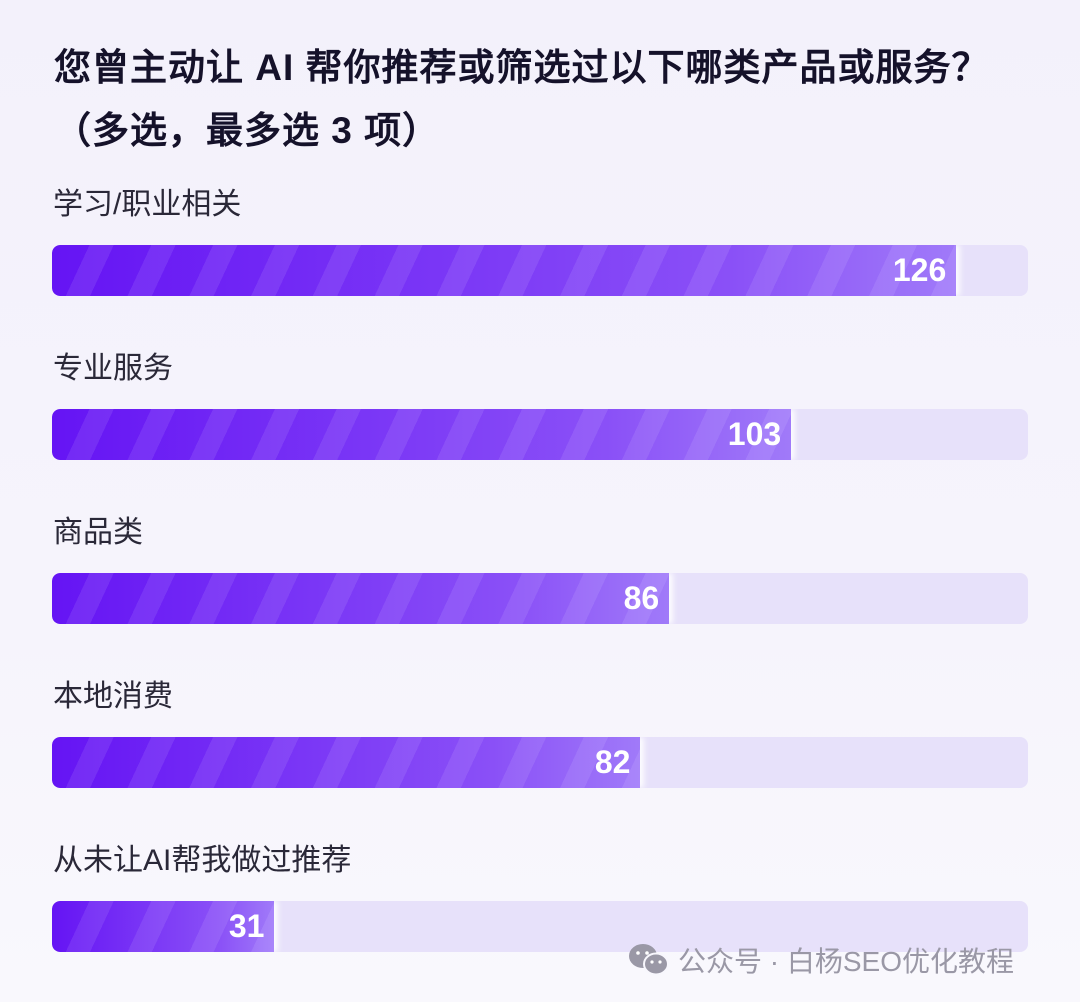  I want to click on bar: 126, so click(504, 270).